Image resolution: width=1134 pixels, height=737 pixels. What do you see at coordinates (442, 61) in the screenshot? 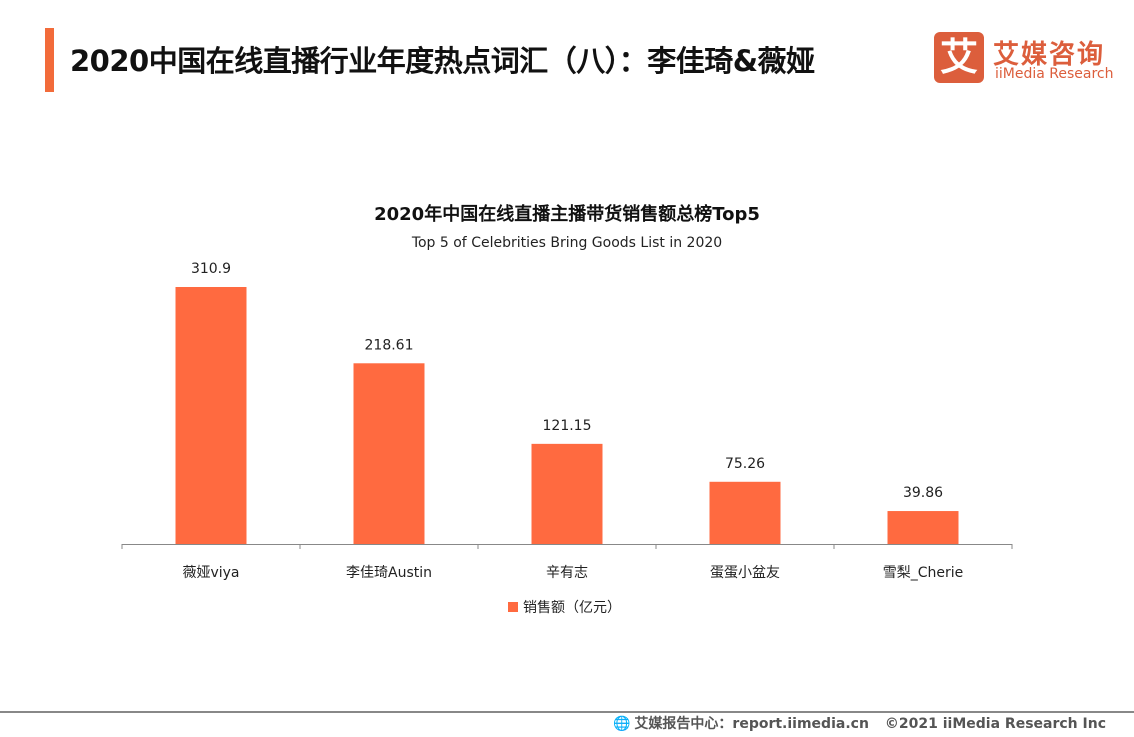
I see `page-title: 2020中国在线直播行业年度热点词汇（八）：李佳琦&薇娅` at bounding box center [442, 61].